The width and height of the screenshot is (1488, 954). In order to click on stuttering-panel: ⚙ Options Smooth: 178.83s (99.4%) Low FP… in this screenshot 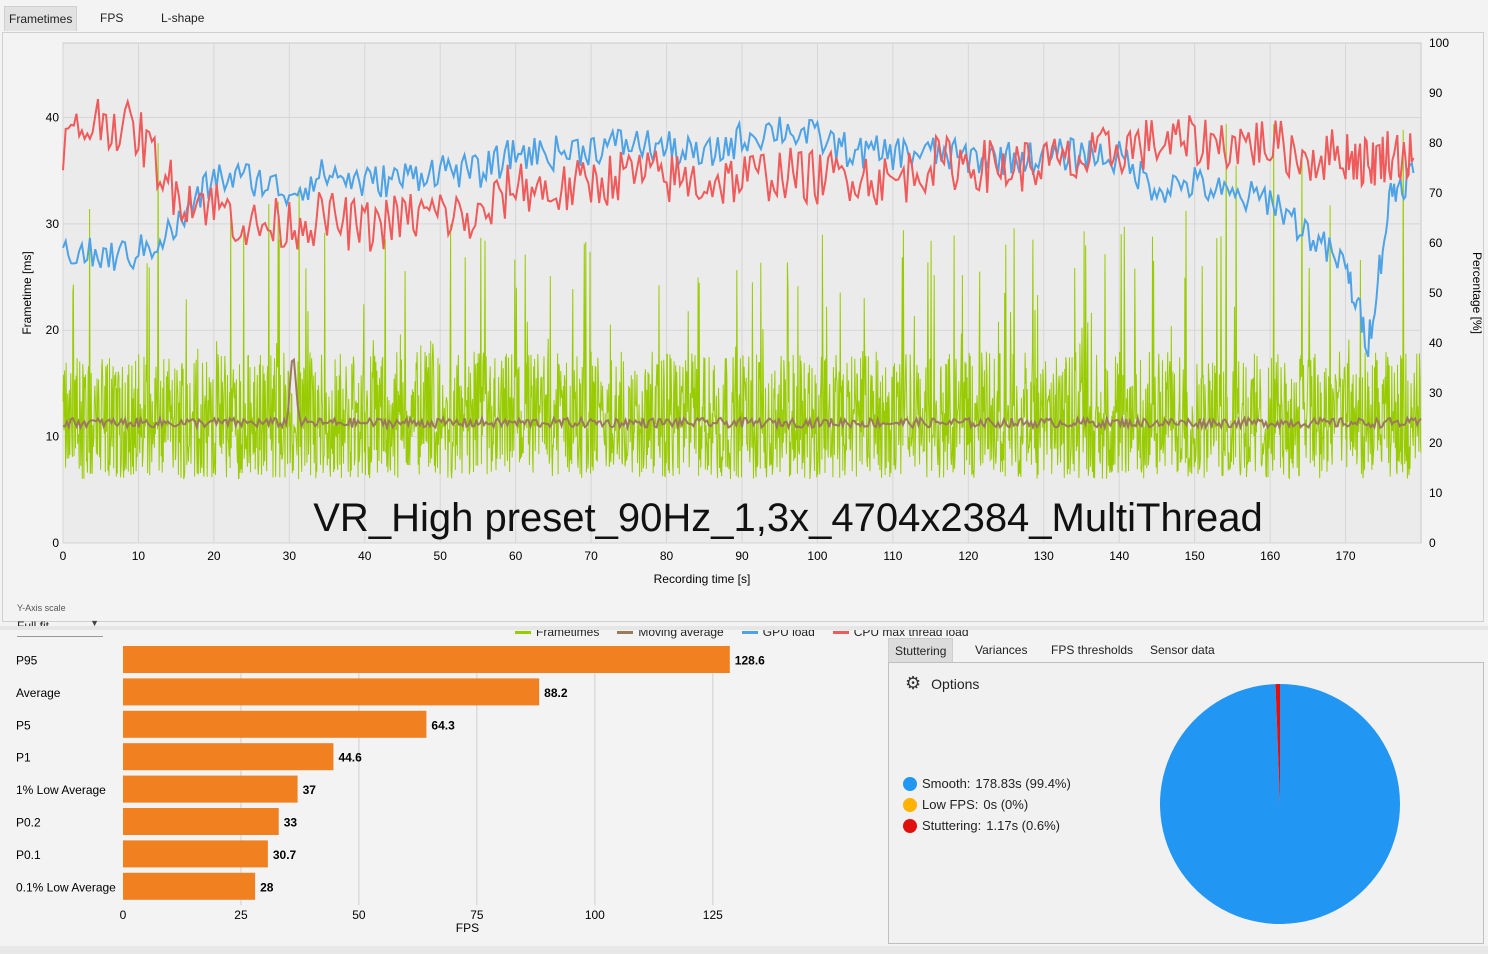, I will do `click(1186, 803)`.